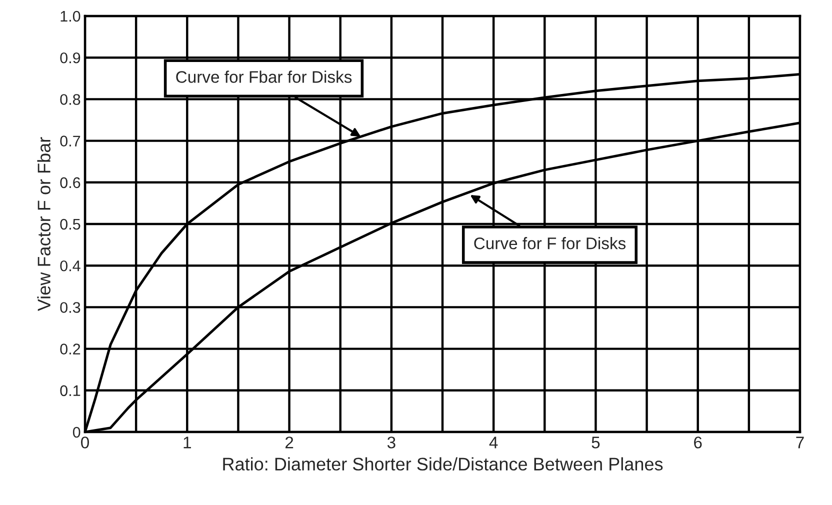 This screenshot has height=505, width=832. Describe the element at coordinates (70, 307) in the screenshot. I see `y-tick-label: 0.3` at that location.